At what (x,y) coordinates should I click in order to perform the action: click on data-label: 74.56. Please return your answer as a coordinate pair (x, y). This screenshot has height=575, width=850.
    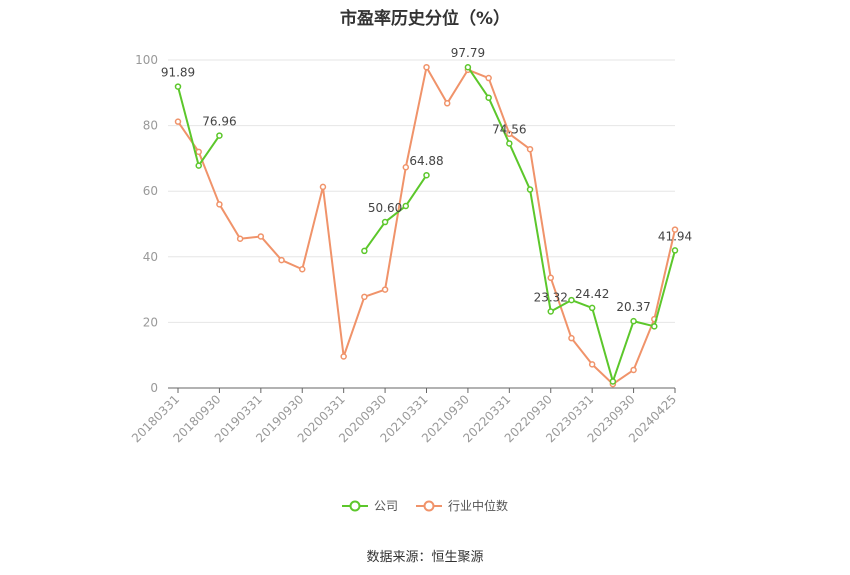
    Looking at the image, I should click on (509, 129).